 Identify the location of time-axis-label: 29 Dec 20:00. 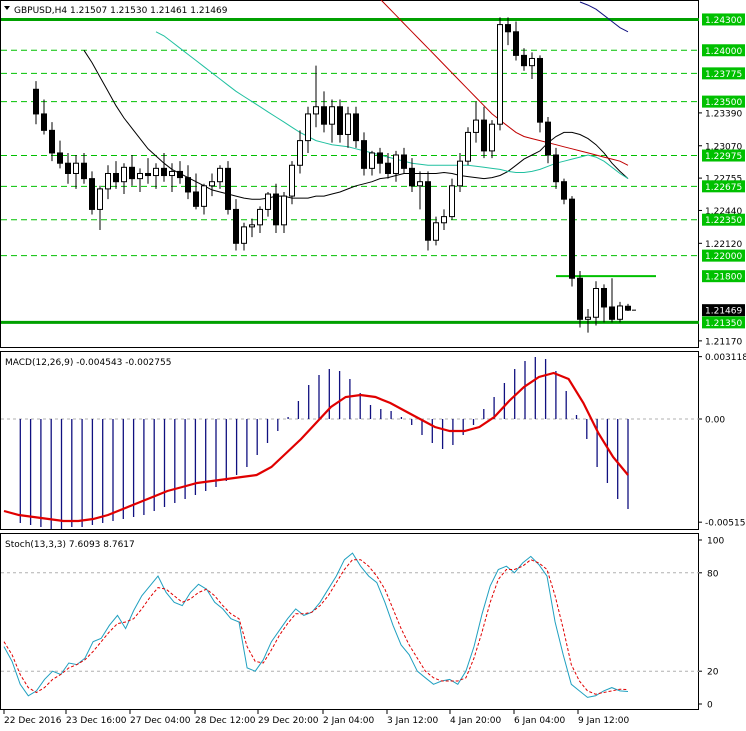
(288, 721).